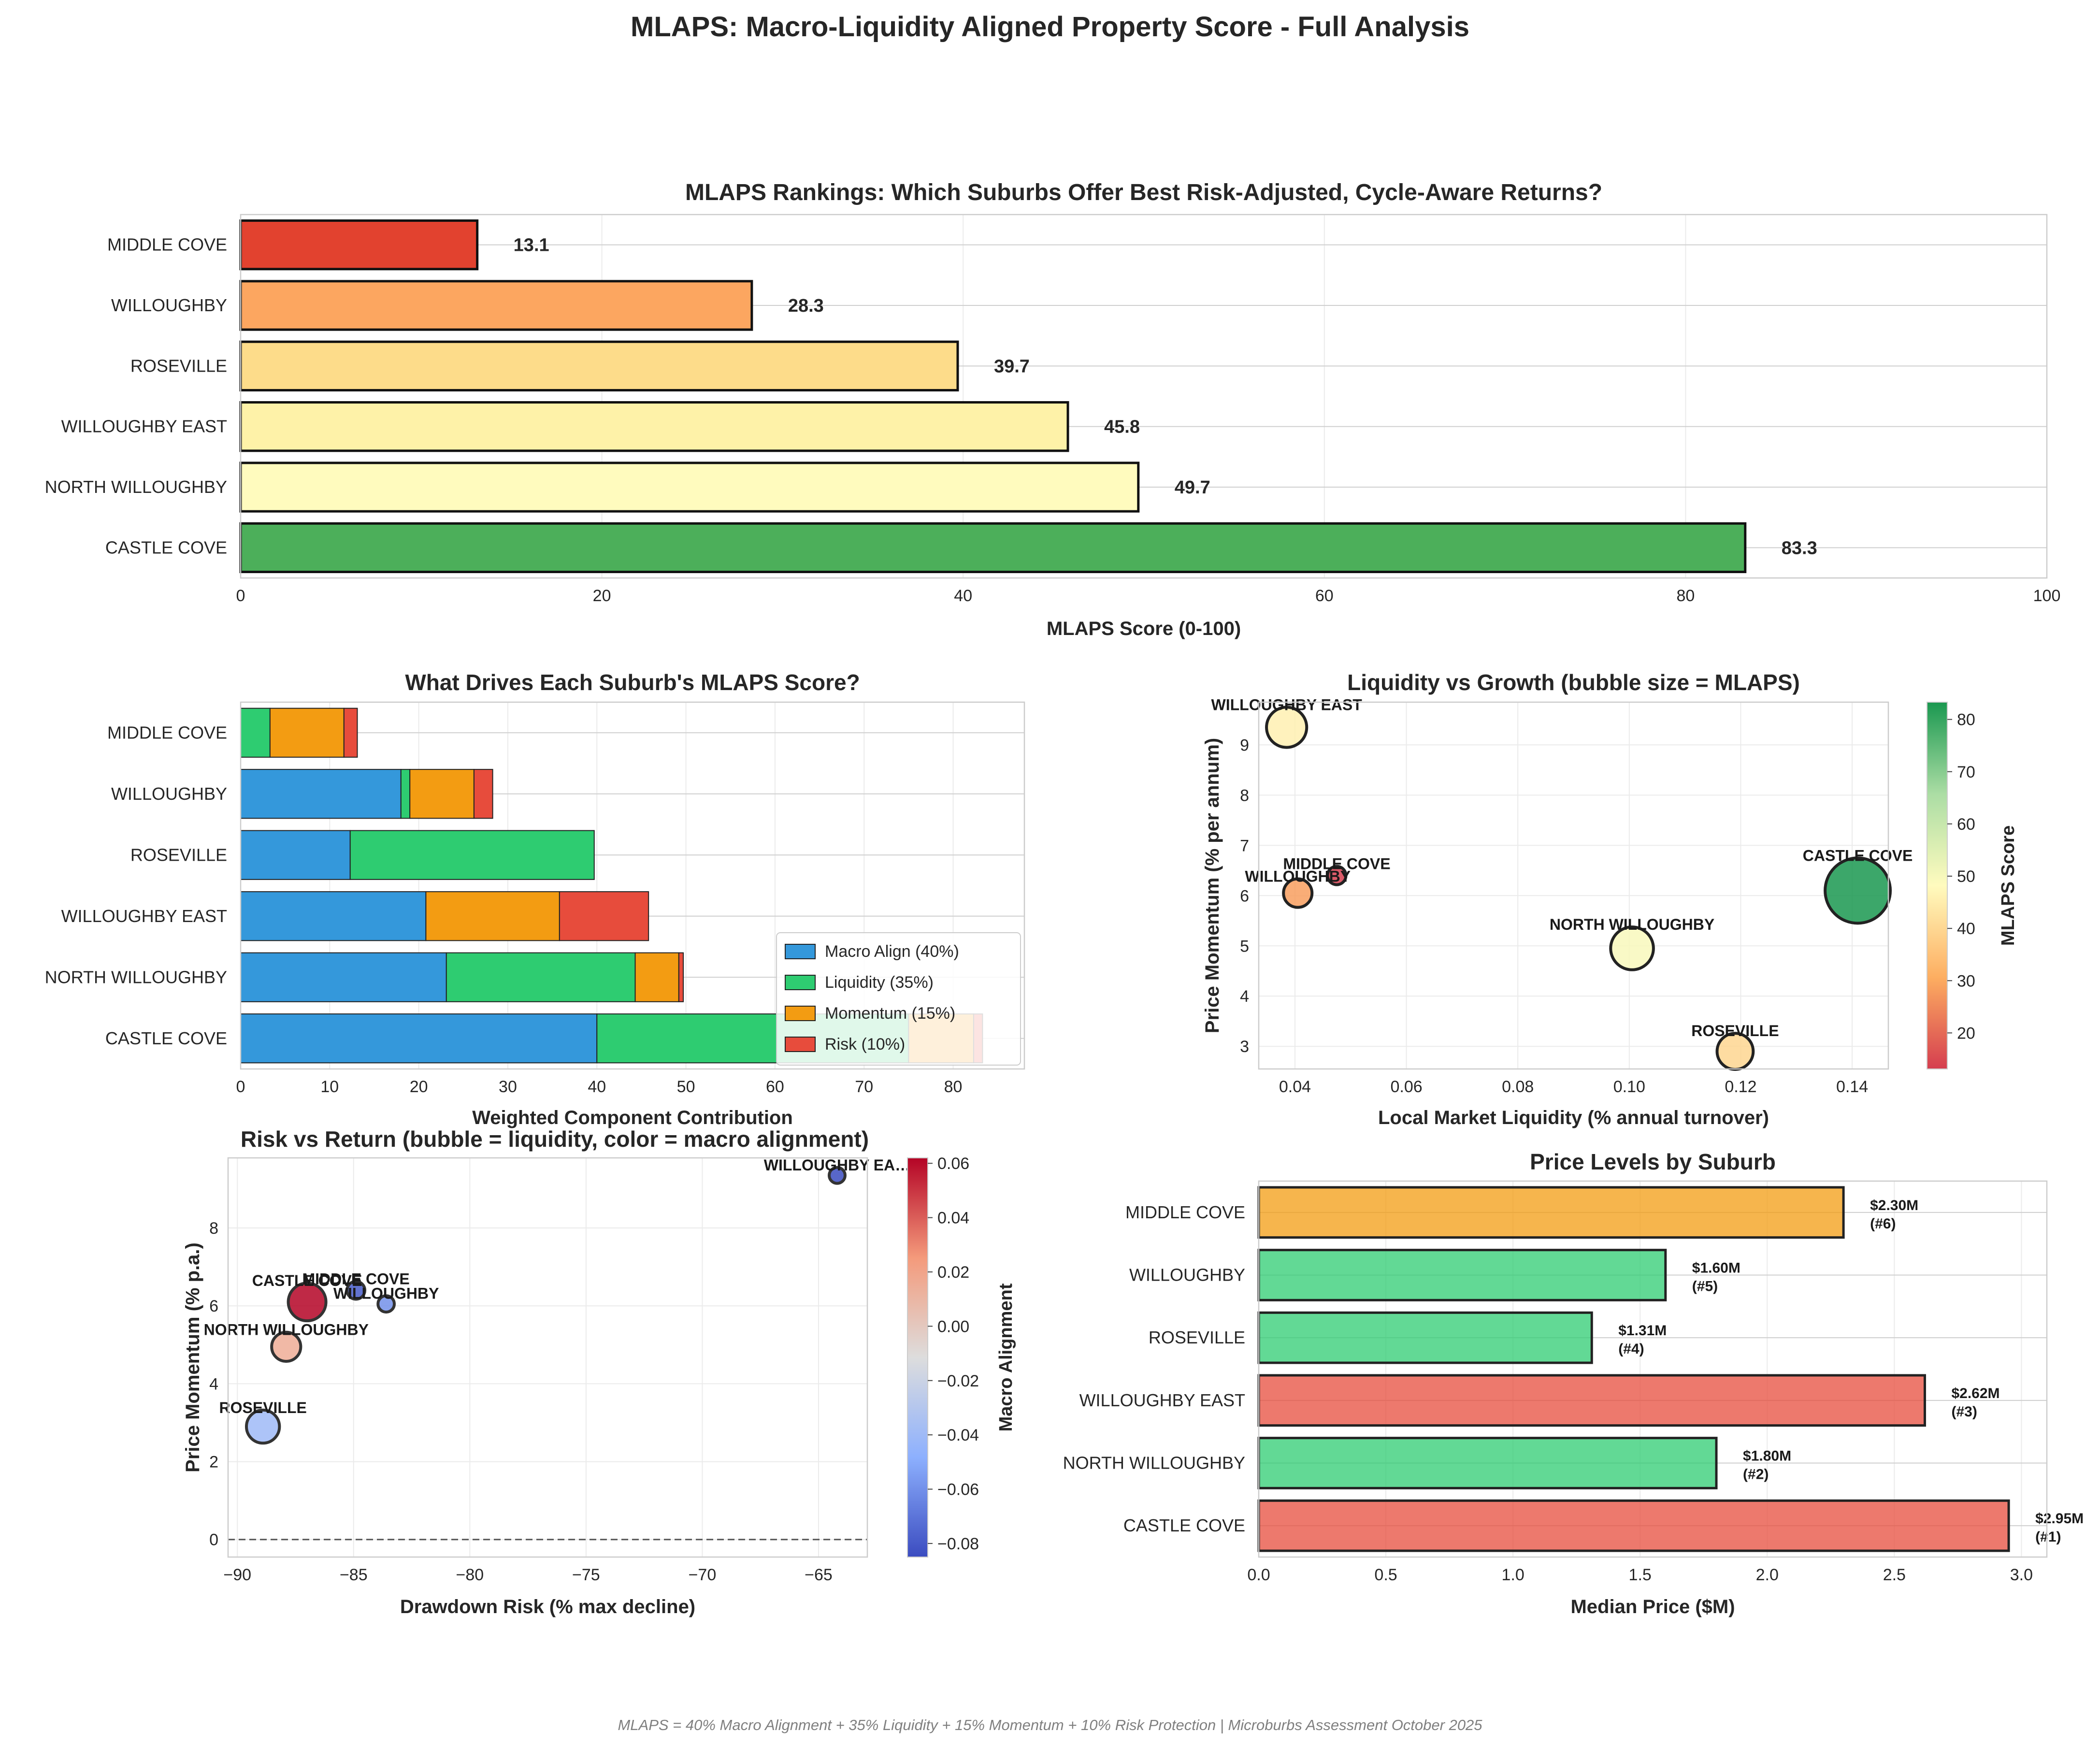 The image size is (2100, 1746). I want to click on x-tick-label: 0, so click(240, 596).